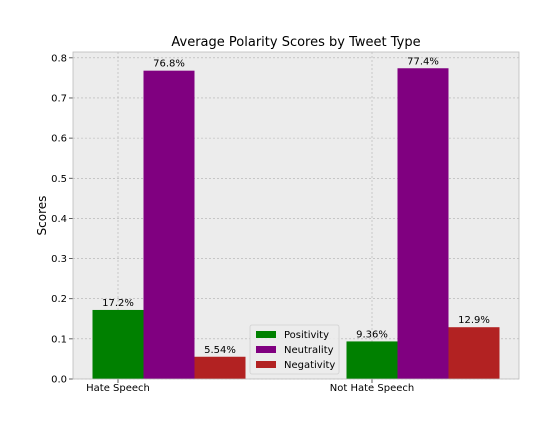  I want to click on y-tick-label: 0.7, so click(59, 98).